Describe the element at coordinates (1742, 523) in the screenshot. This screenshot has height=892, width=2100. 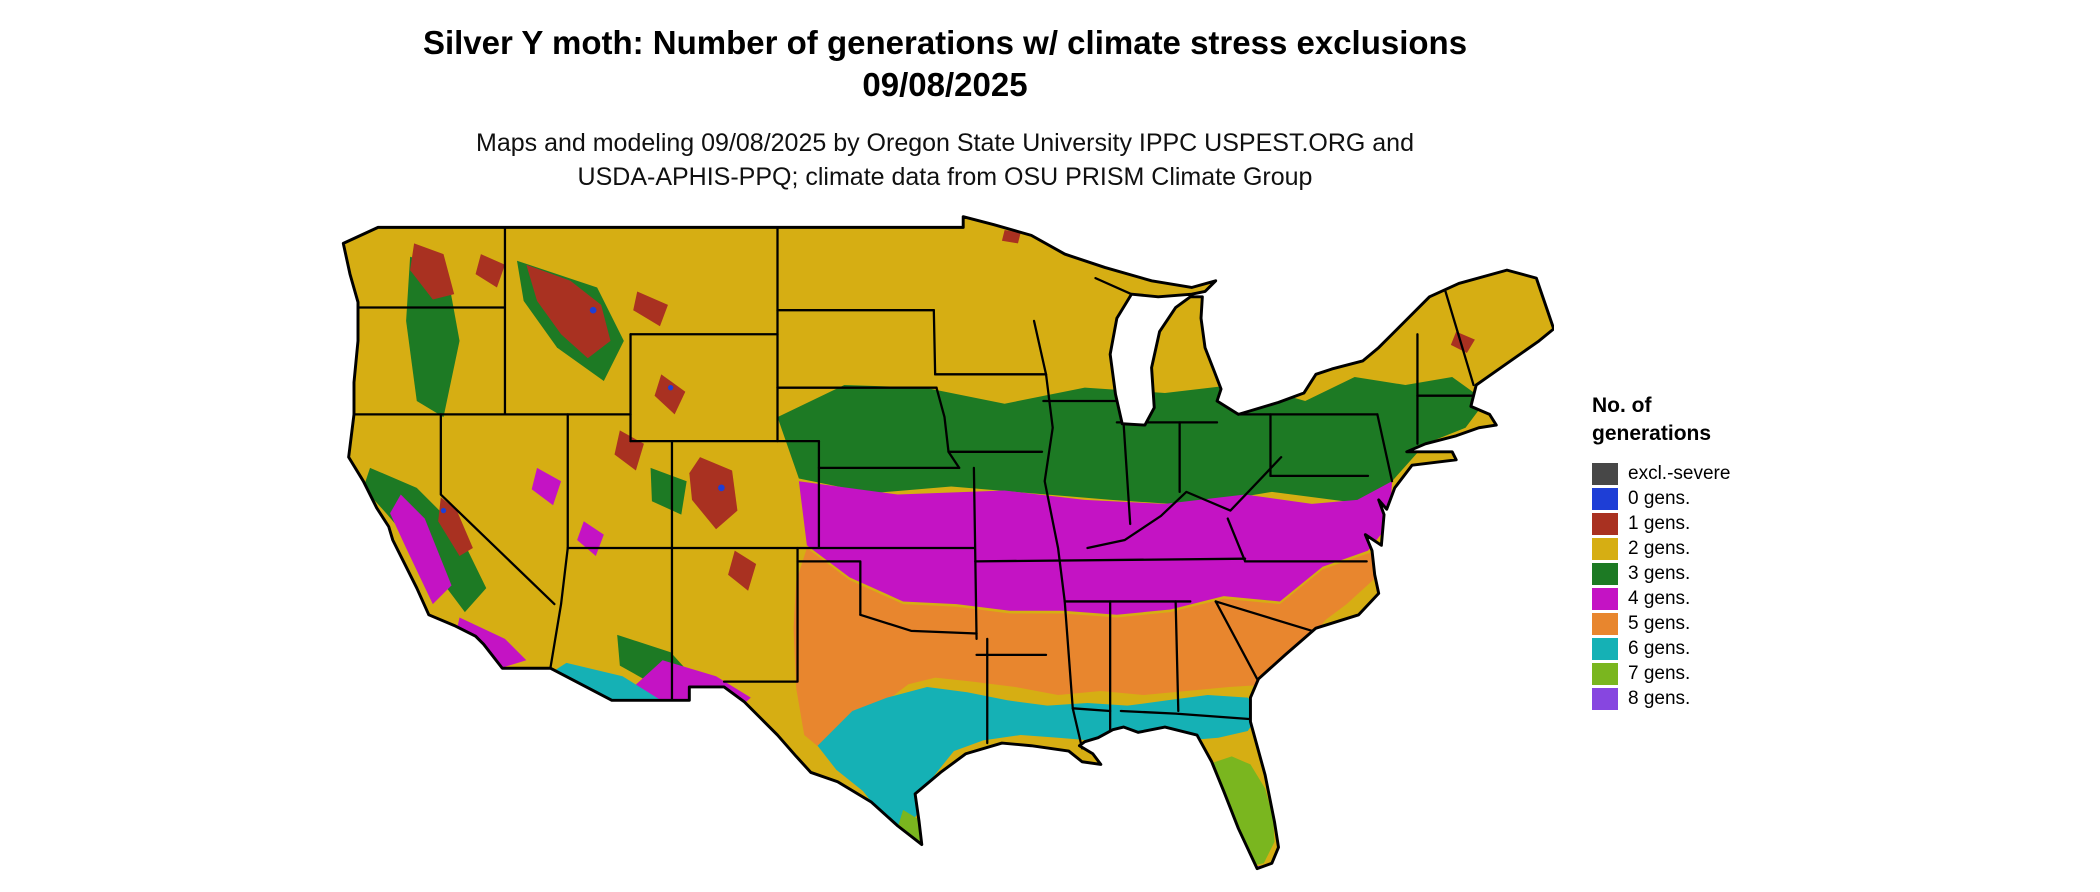
I see `legend-item: 1 gens.` at that location.